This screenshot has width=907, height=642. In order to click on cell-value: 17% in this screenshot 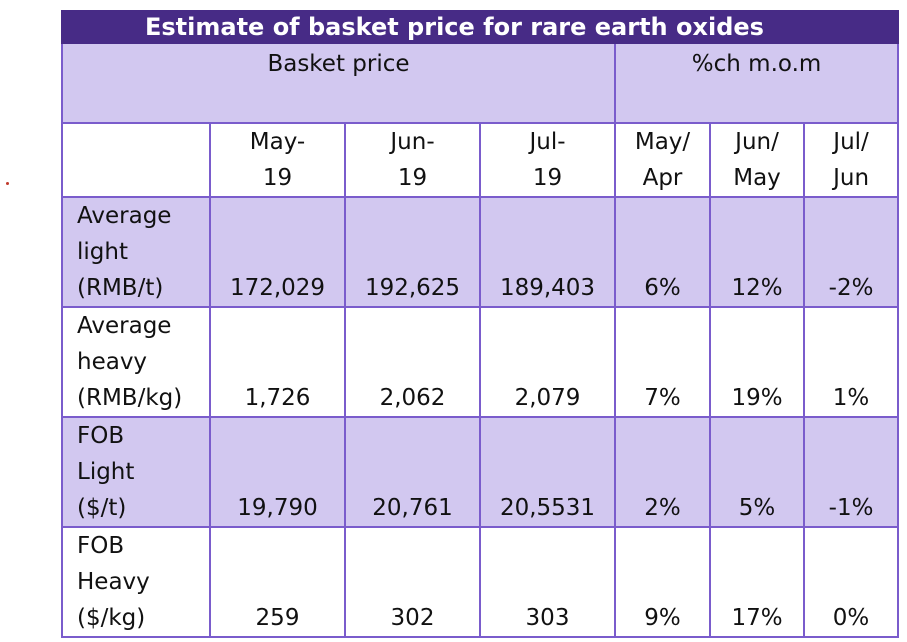, I will do `click(757, 582)`.